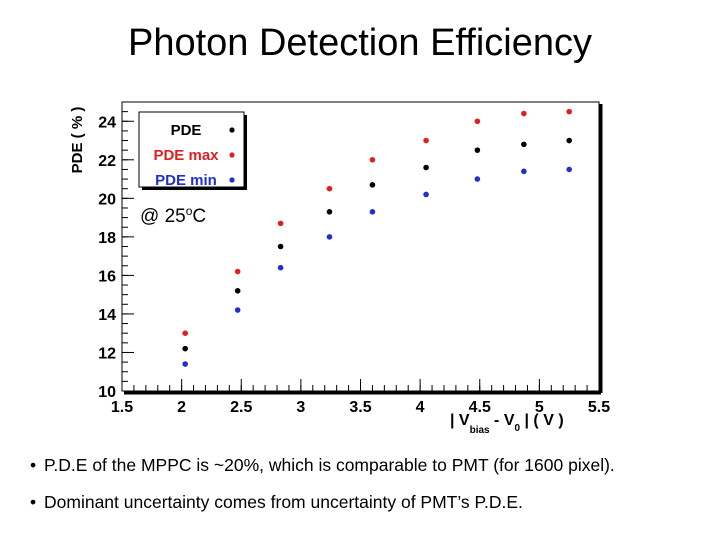 The image size is (720, 540). Describe the element at coordinates (186, 130) in the screenshot. I see `legend-label: PDE` at that location.